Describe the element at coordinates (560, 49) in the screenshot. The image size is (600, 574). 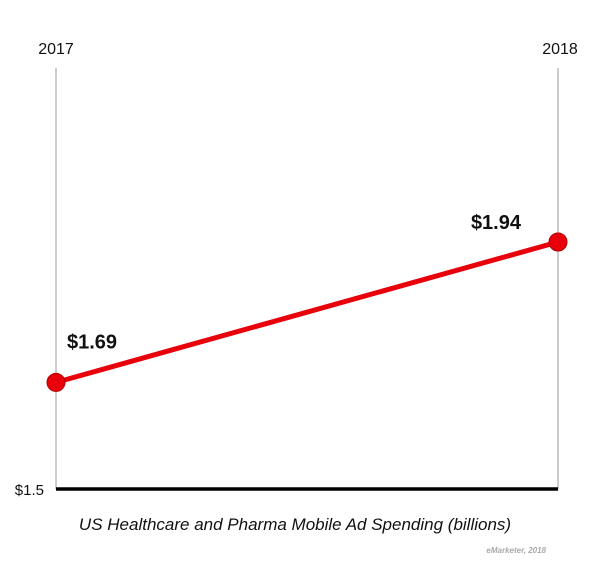
I see `x-tick-label-2018: 2018` at that location.